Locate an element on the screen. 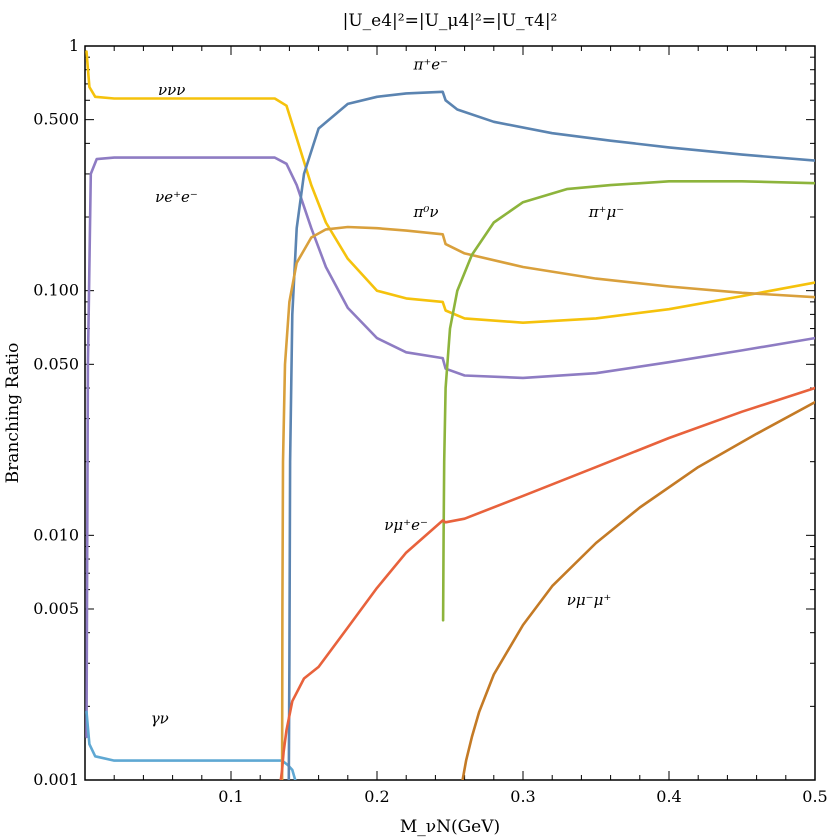  x-tick-label: 0.4 is located at coordinates (668, 796).